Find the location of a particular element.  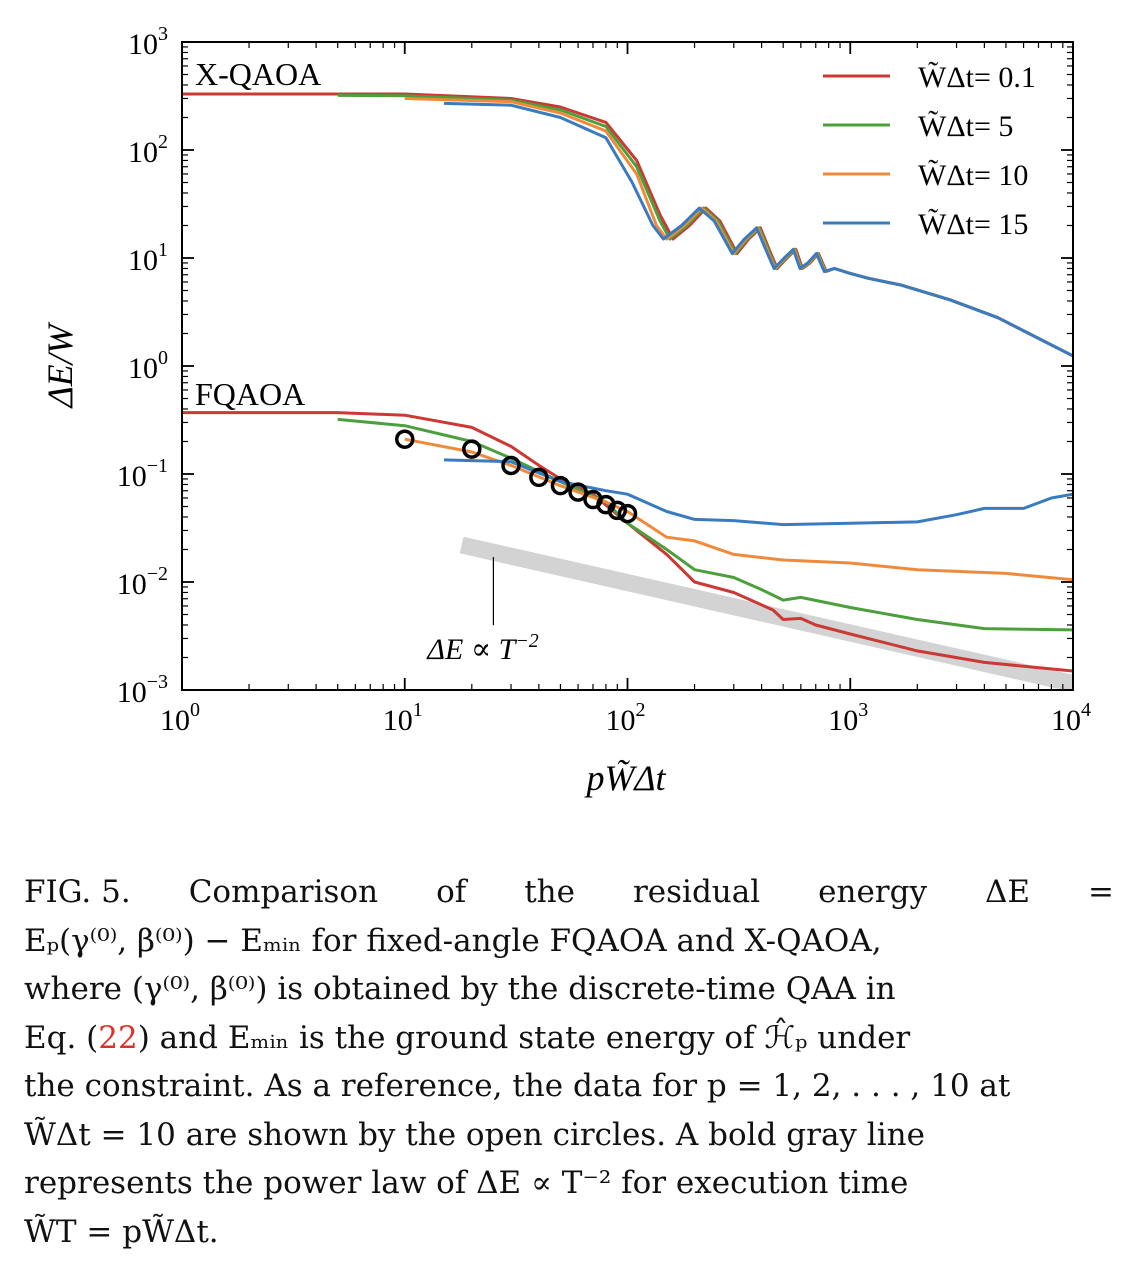

y-tick-exponent: −3 is located at coordinates (157, 682).